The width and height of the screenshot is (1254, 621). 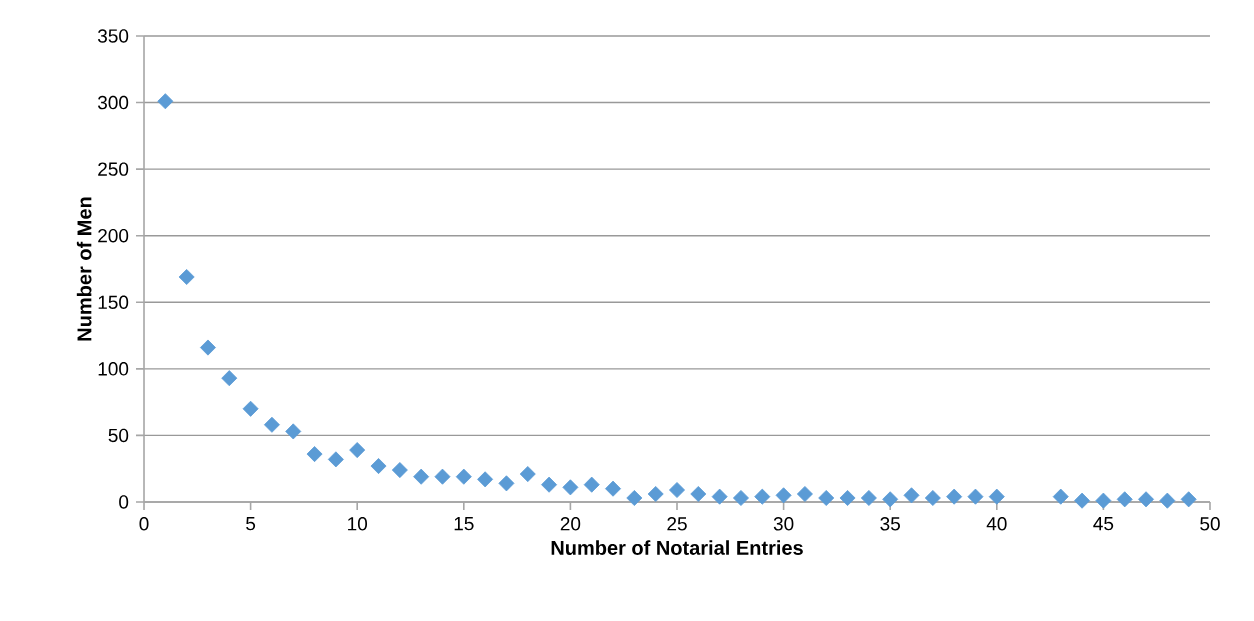 I want to click on y-tick-label: 100, so click(x=113, y=369).